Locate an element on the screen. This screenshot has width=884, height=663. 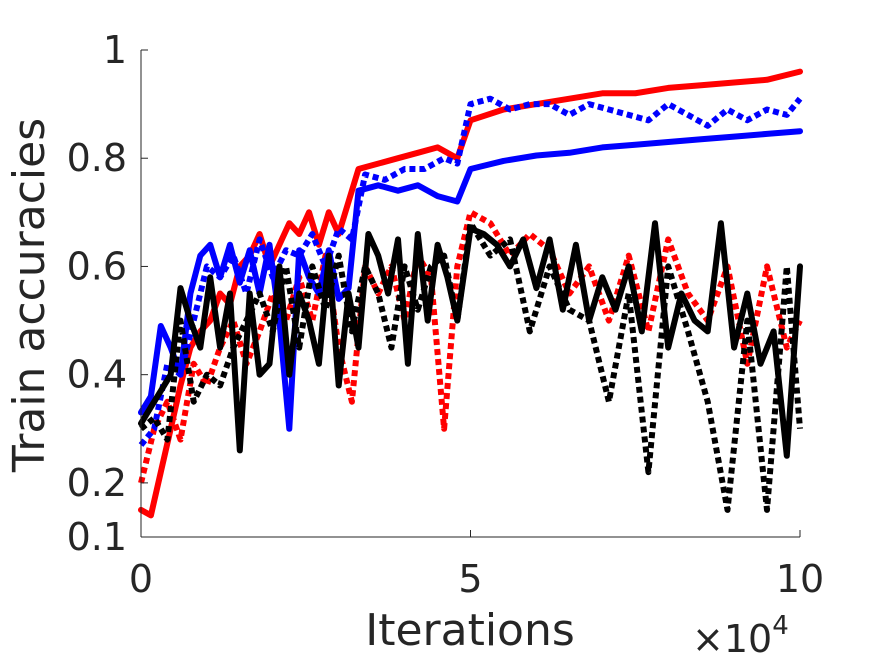
x-axis-exponent: ×10⁴ is located at coordinates (740, 636).